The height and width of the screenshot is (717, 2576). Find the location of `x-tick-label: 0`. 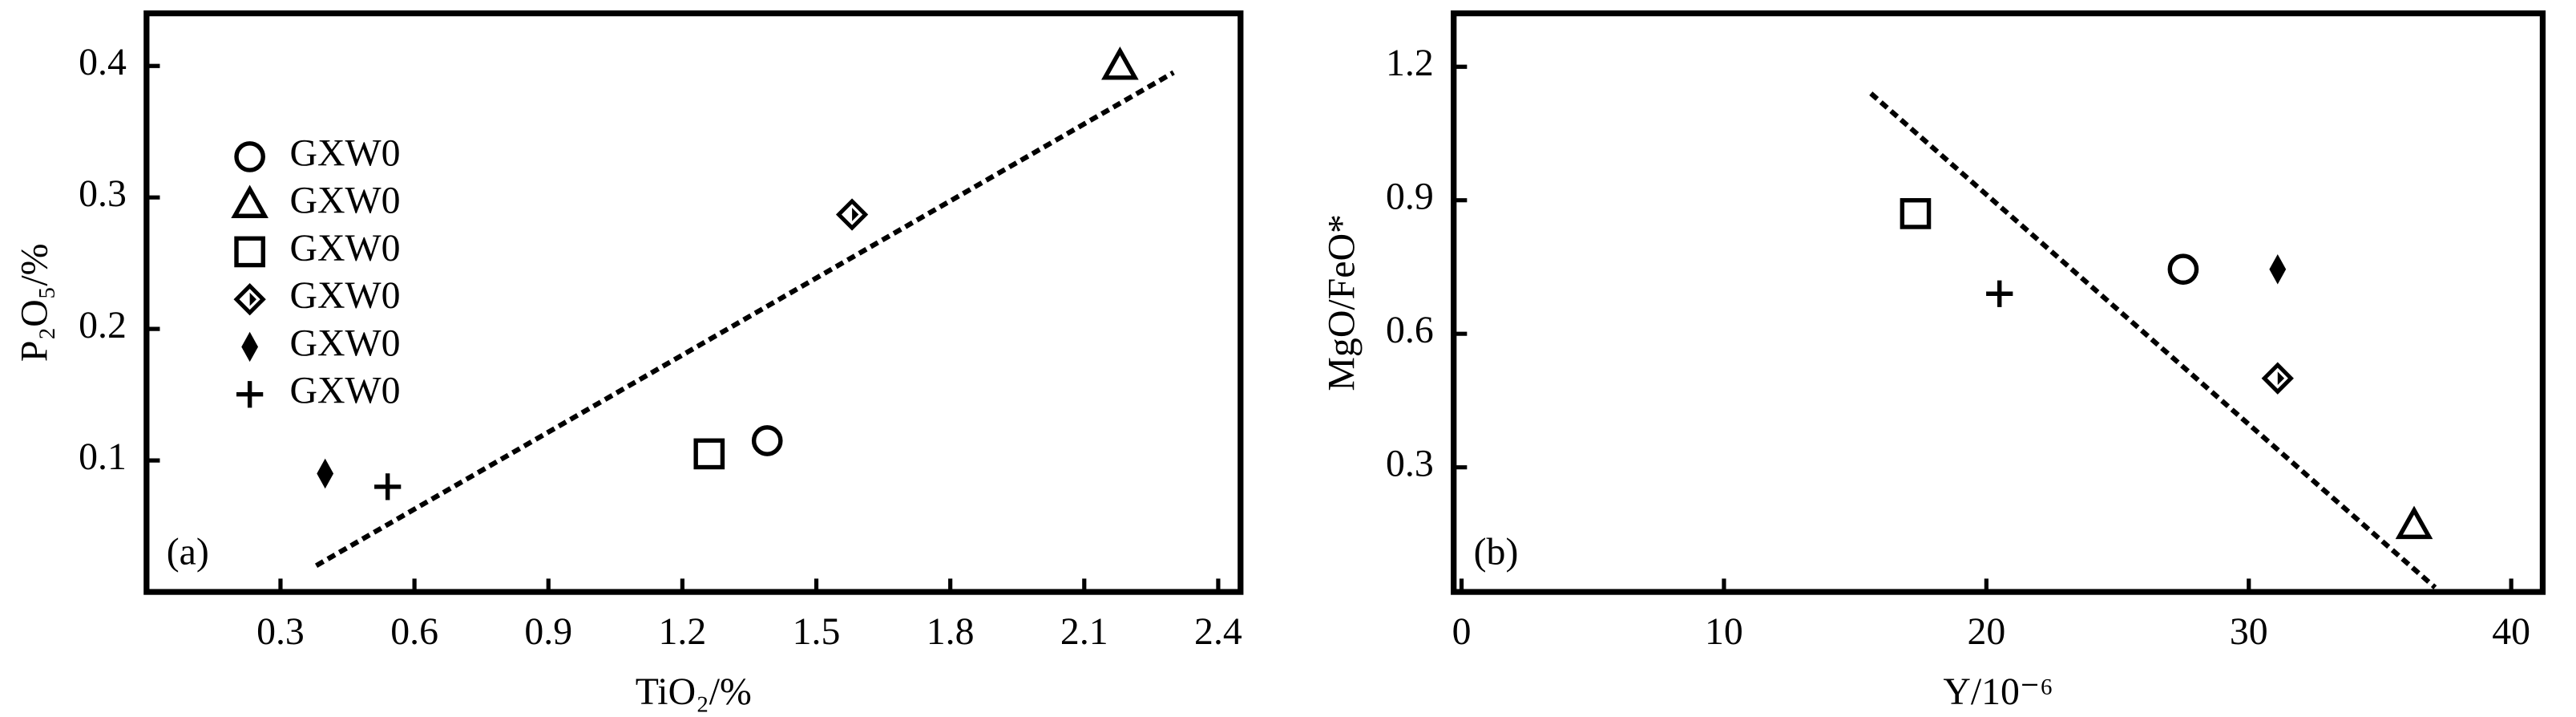

x-tick-label: 0 is located at coordinates (1462, 631).